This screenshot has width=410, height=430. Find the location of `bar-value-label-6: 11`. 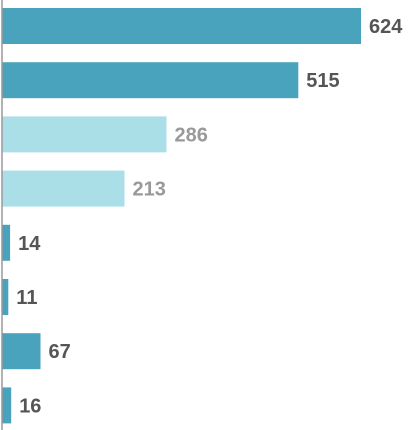

bar-value-label-6: 11 is located at coordinates (26, 298).